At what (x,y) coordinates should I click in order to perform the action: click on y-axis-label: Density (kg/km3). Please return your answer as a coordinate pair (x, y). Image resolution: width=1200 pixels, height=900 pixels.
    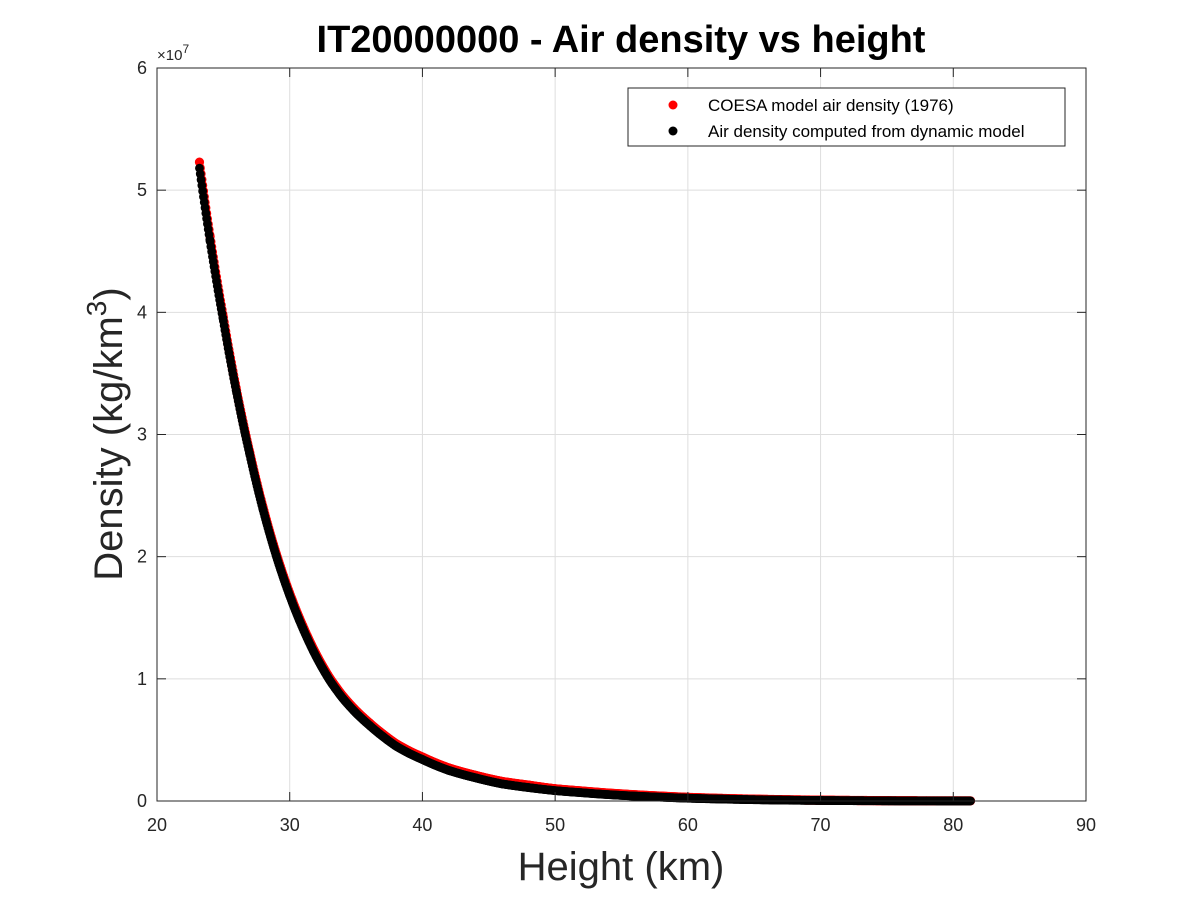
    Looking at the image, I should click on (106, 433).